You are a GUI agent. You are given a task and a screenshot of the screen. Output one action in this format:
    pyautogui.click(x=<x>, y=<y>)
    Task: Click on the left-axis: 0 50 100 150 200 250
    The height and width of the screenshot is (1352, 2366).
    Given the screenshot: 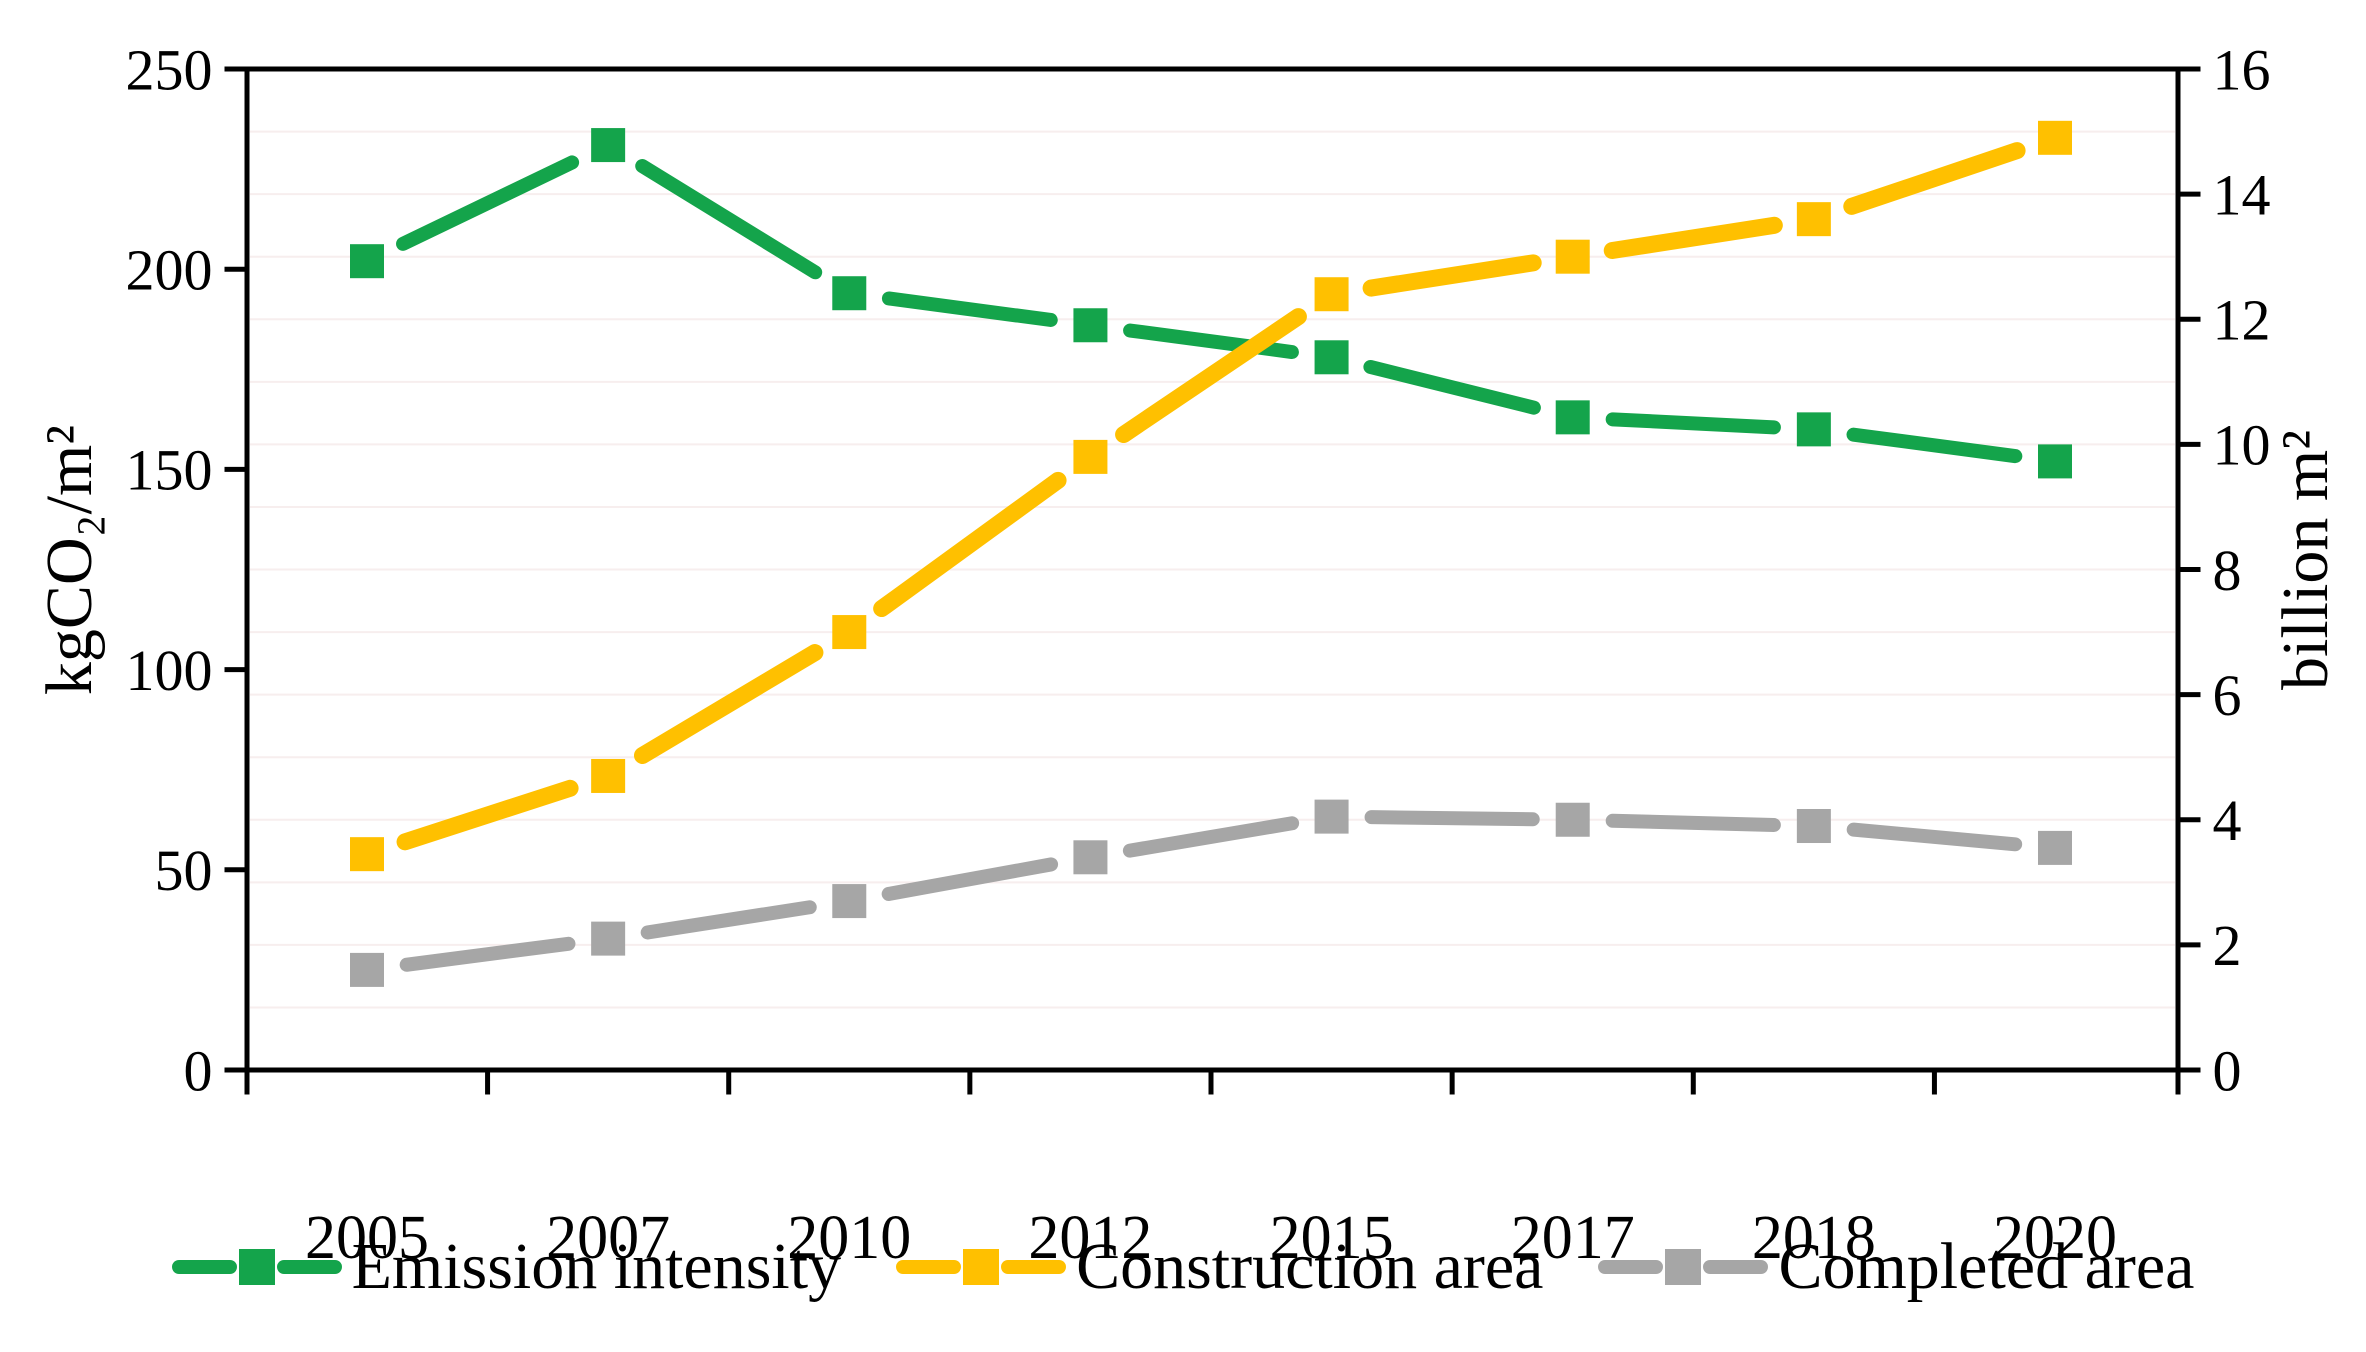 What is the action you would take?
    pyautogui.click(x=185, y=570)
    